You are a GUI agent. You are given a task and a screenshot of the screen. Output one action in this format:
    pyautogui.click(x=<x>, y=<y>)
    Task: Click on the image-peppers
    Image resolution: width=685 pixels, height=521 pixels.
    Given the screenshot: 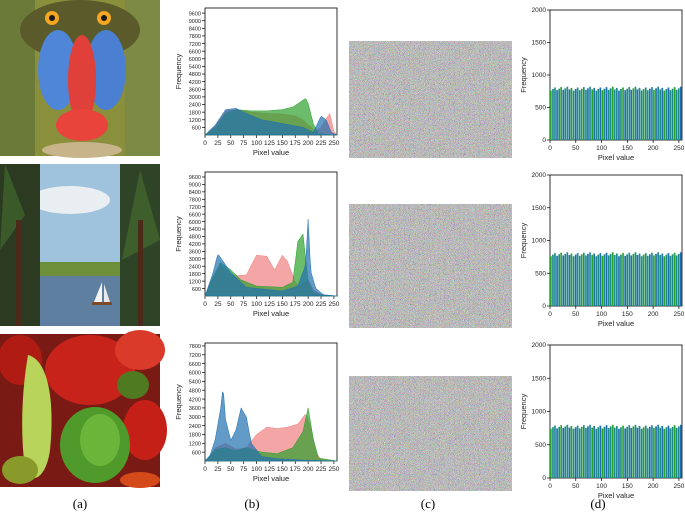 What is the action you would take?
    pyautogui.click(x=83, y=409)
    